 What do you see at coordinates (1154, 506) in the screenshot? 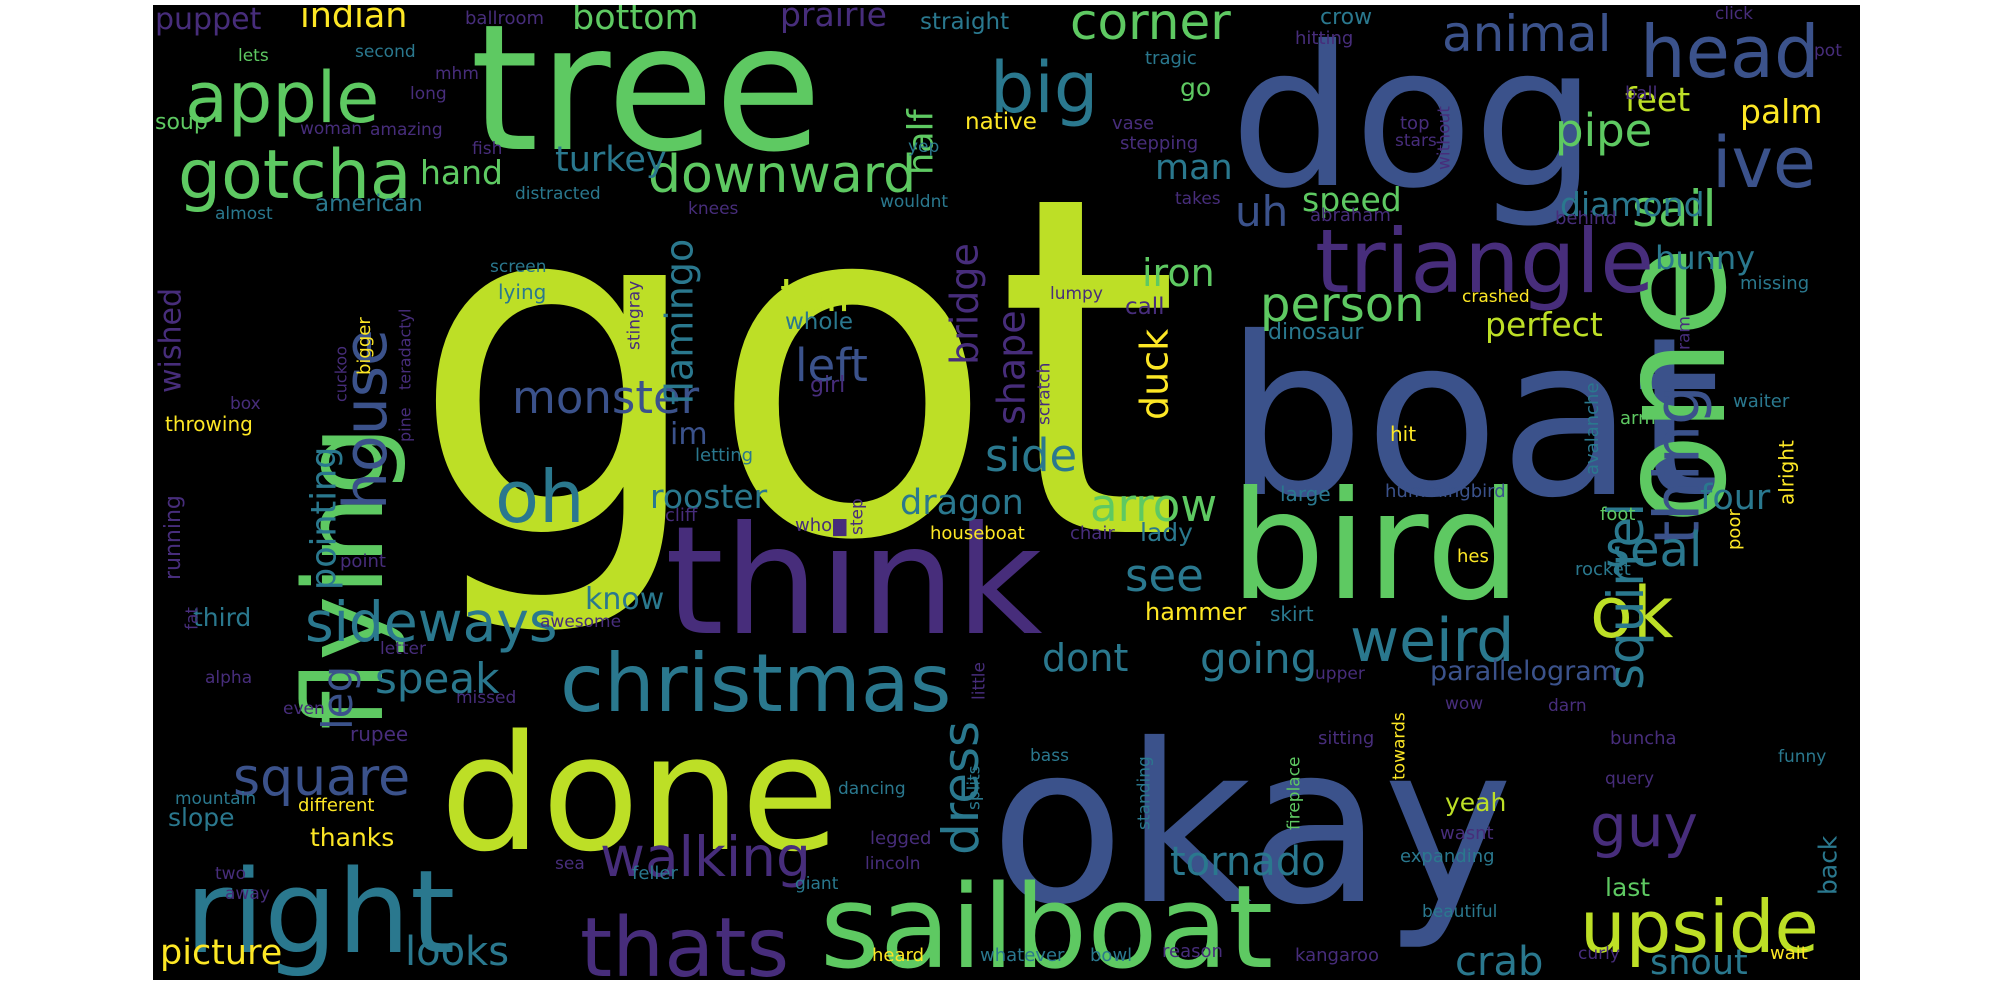
I see `word-arrow: arrow` at bounding box center [1154, 506].